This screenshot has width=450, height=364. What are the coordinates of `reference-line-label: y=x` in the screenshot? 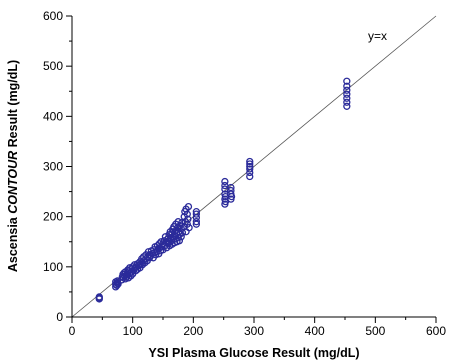 It's located at (377, 36).